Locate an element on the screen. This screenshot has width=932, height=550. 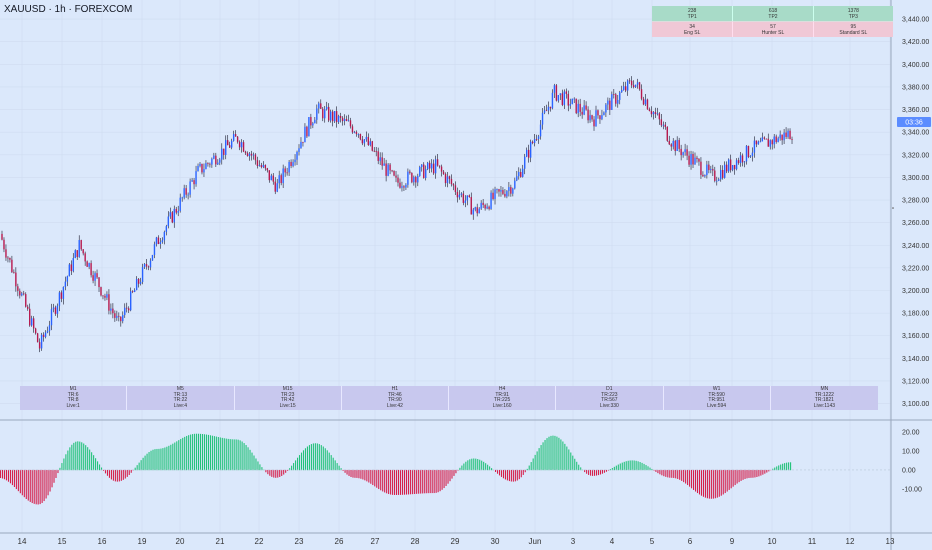
price-tick-label: 3,360.00 is located at coordinates (915, 110).